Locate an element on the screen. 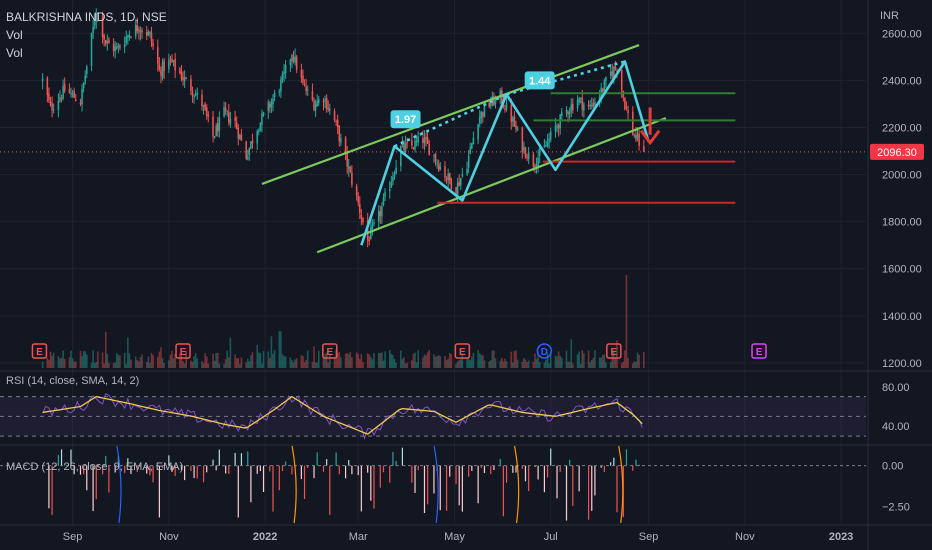 The image size is (932, 550). macd-signal-line is located at coordinates (119, 484).